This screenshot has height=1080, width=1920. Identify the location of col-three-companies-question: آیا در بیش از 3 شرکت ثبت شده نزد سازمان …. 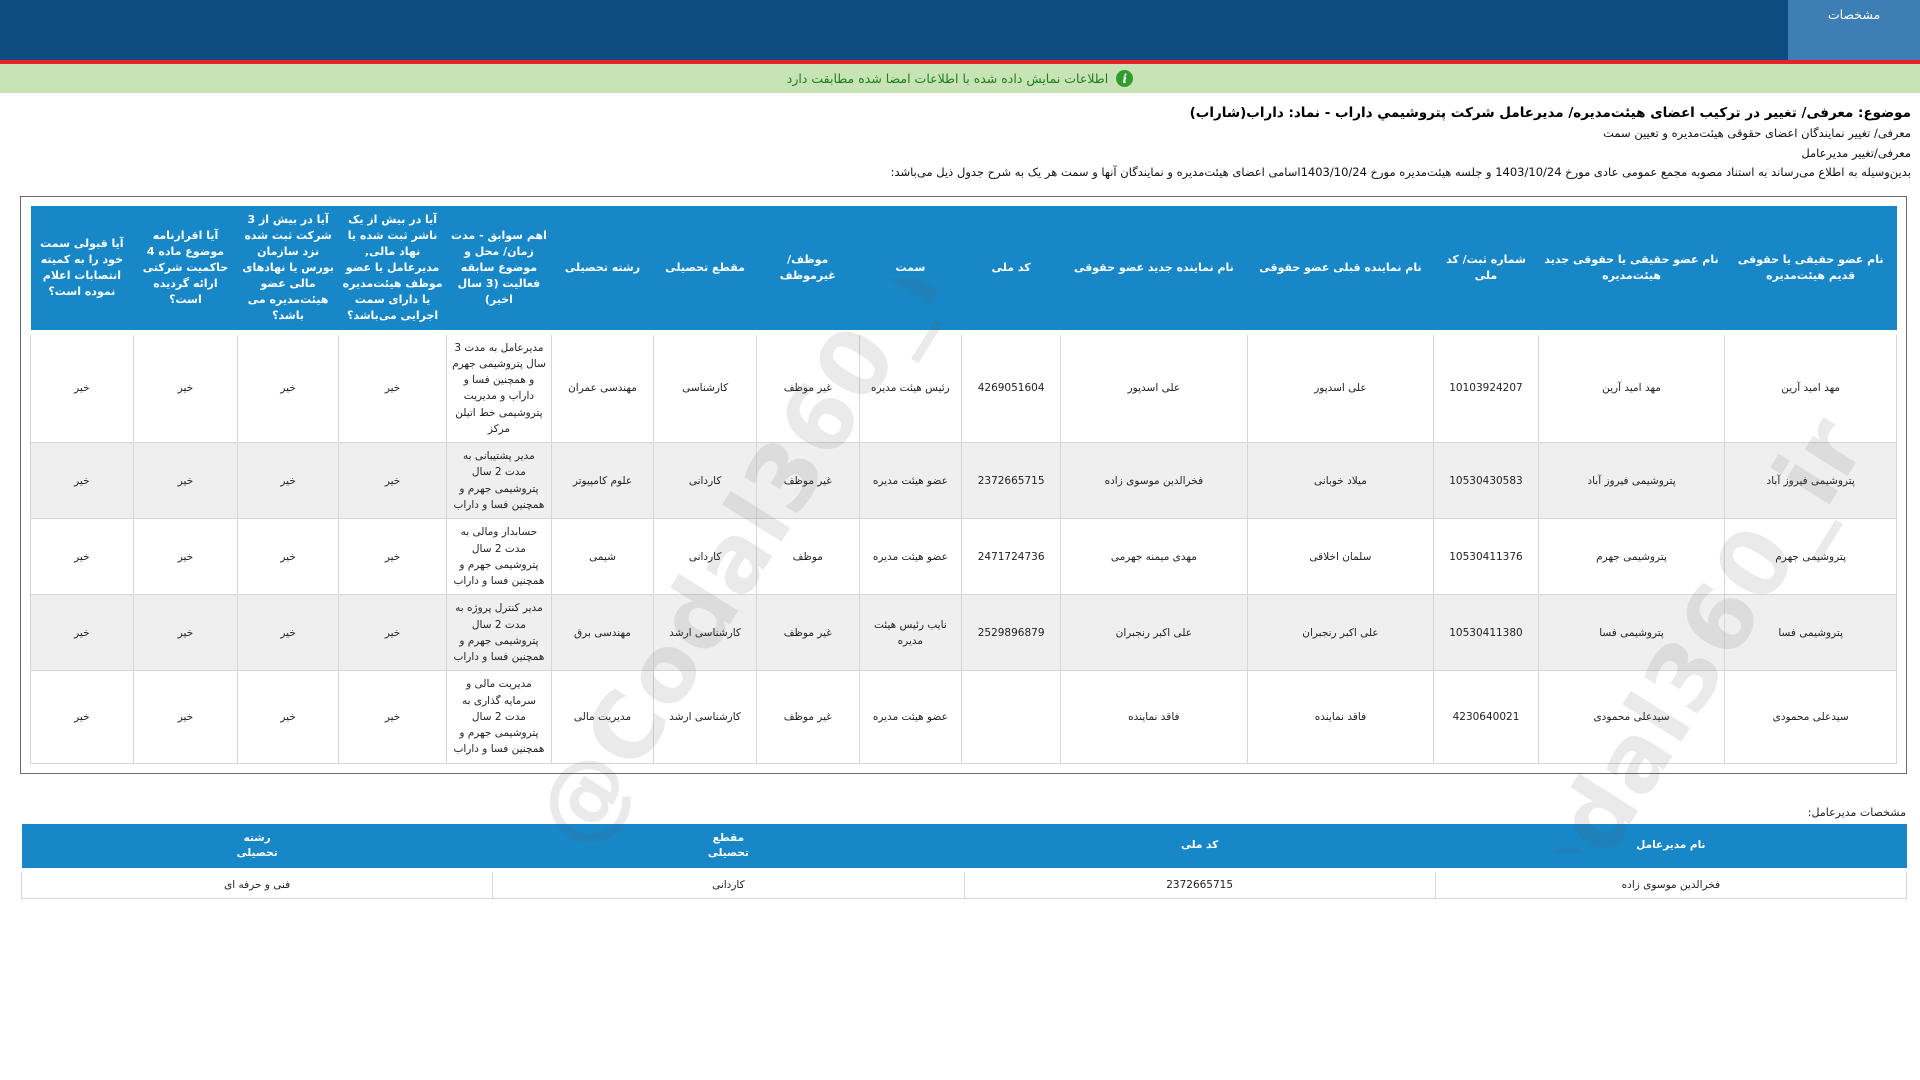
(288, 270).